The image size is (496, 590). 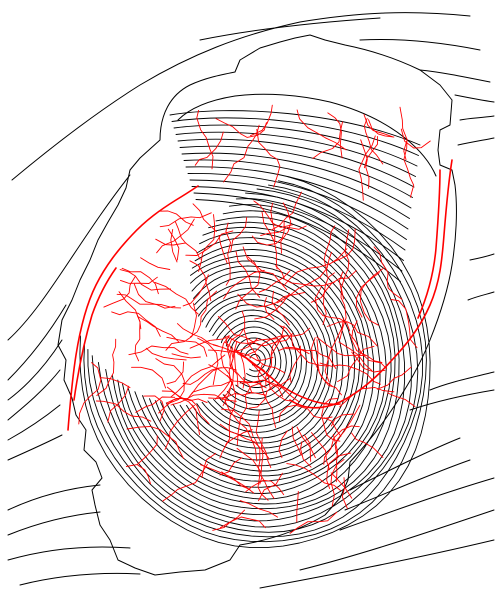 I want to click on lower-left-line-c, so click(x=69, y=553).